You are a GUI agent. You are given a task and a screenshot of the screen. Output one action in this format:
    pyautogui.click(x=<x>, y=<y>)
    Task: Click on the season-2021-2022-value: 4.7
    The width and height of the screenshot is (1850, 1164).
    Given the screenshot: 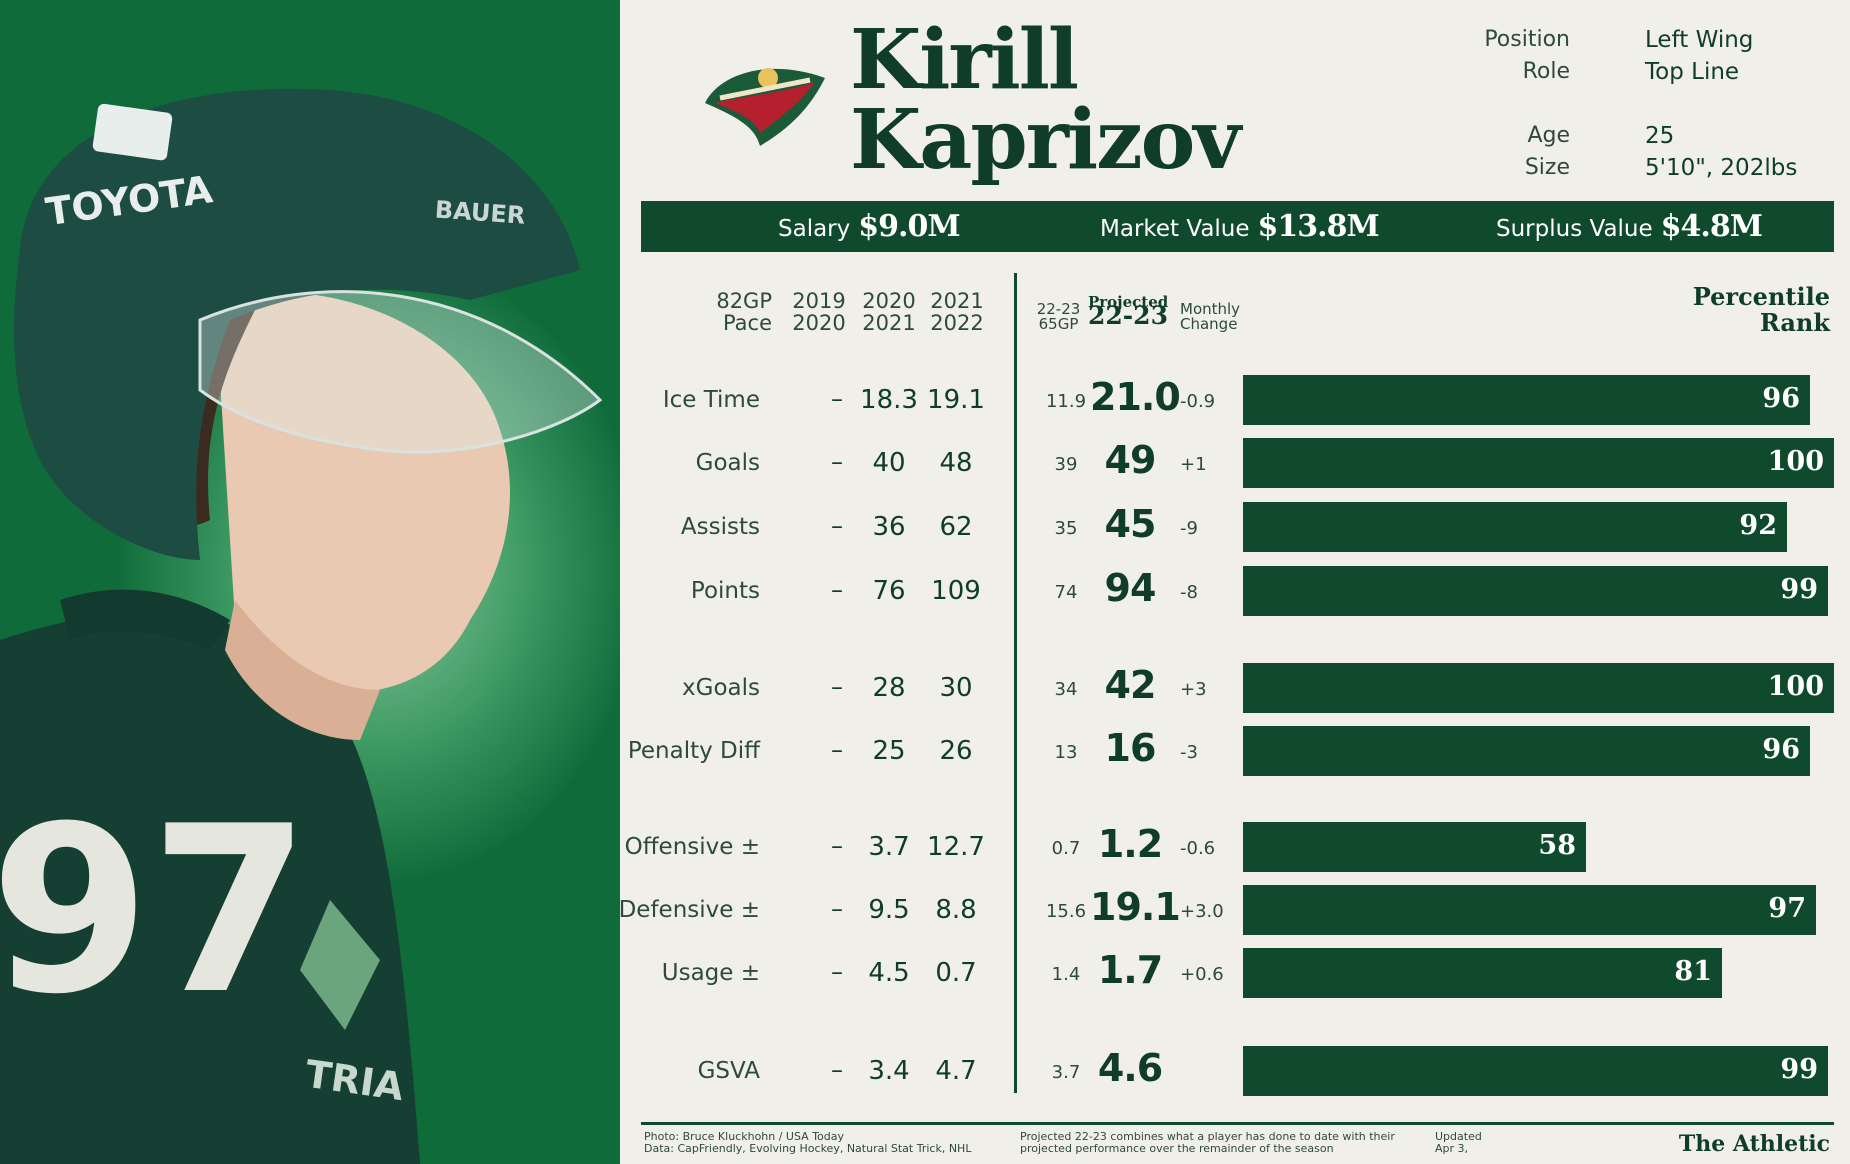 What is the action you would take?
    pyautogui.click(x=956, y=1071)
    